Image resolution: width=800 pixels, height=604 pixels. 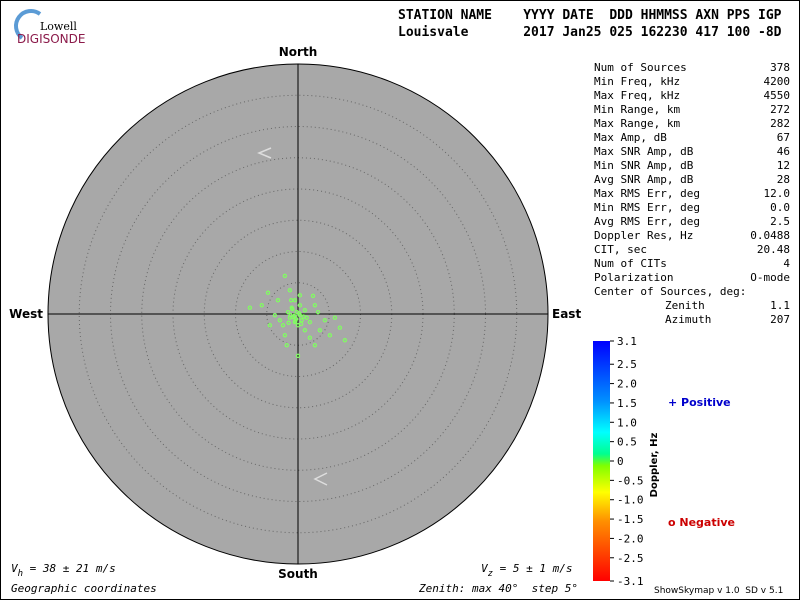 I want to click on stat-label: Min SNR Amp, dB, so click(x=644, y=165).